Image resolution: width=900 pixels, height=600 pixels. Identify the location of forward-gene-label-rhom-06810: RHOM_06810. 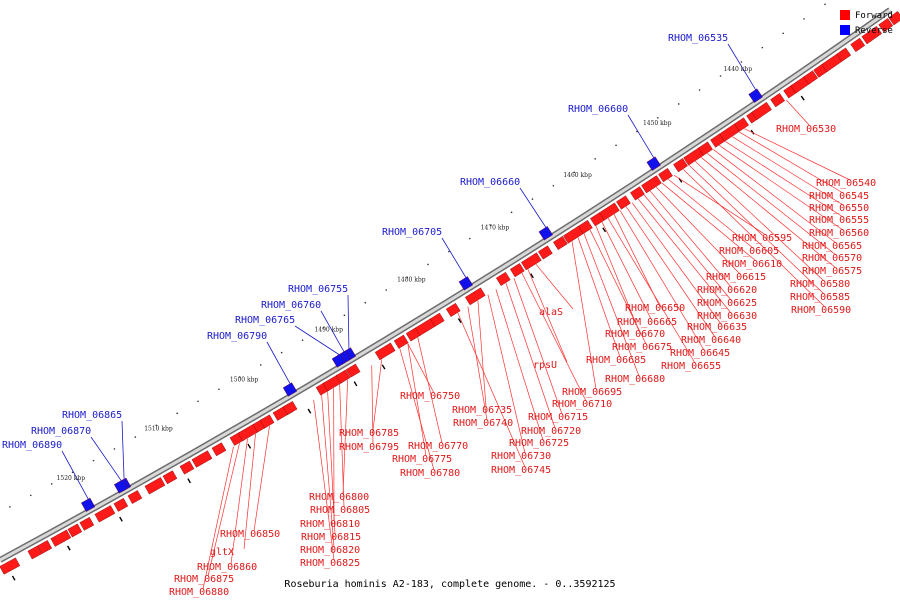
(330, 524).